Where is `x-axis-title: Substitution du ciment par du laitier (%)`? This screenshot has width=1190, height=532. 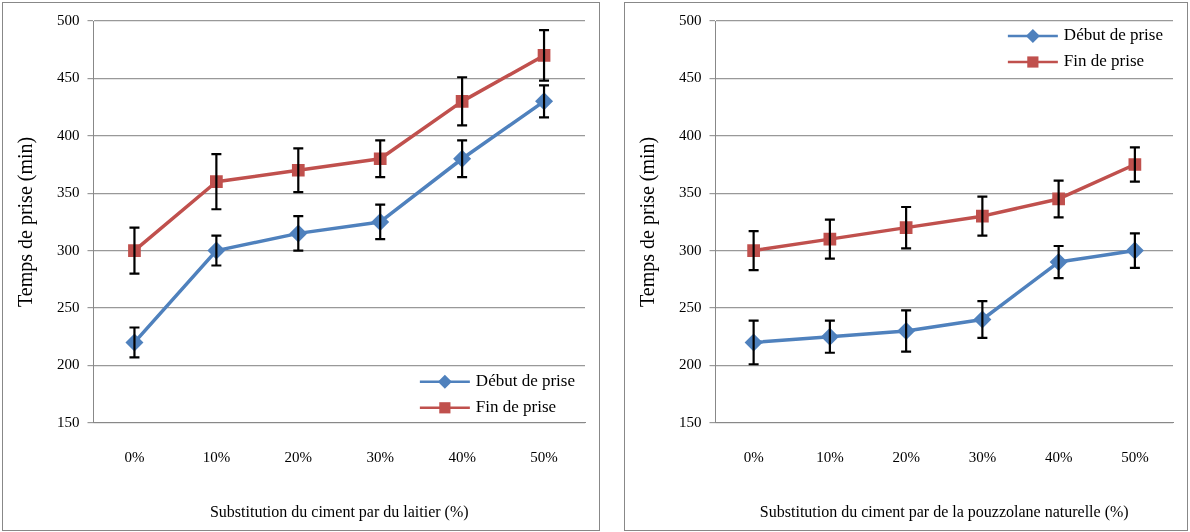 x-axis-title: Substitution du ciment par du laitier (%) is located at coordinates (339, 511).